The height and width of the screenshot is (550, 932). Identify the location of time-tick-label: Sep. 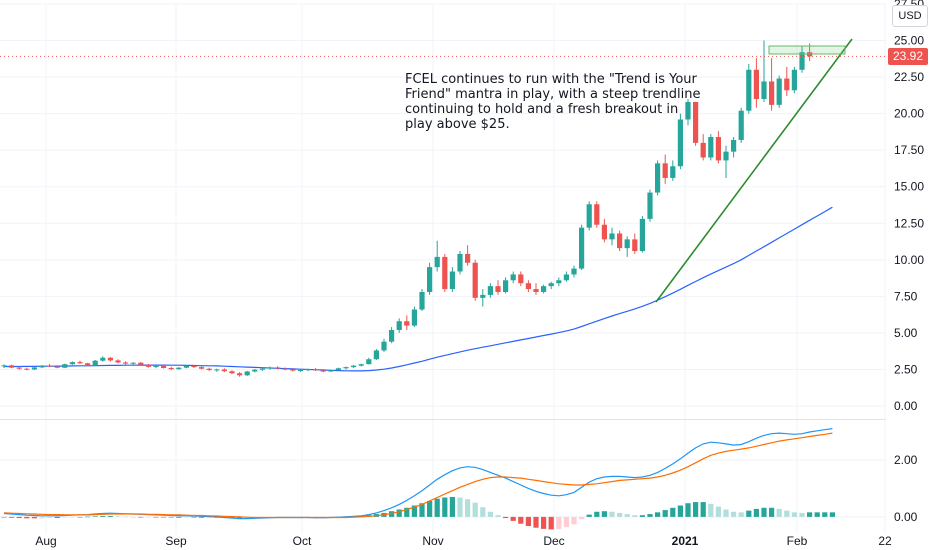
(176, 541).